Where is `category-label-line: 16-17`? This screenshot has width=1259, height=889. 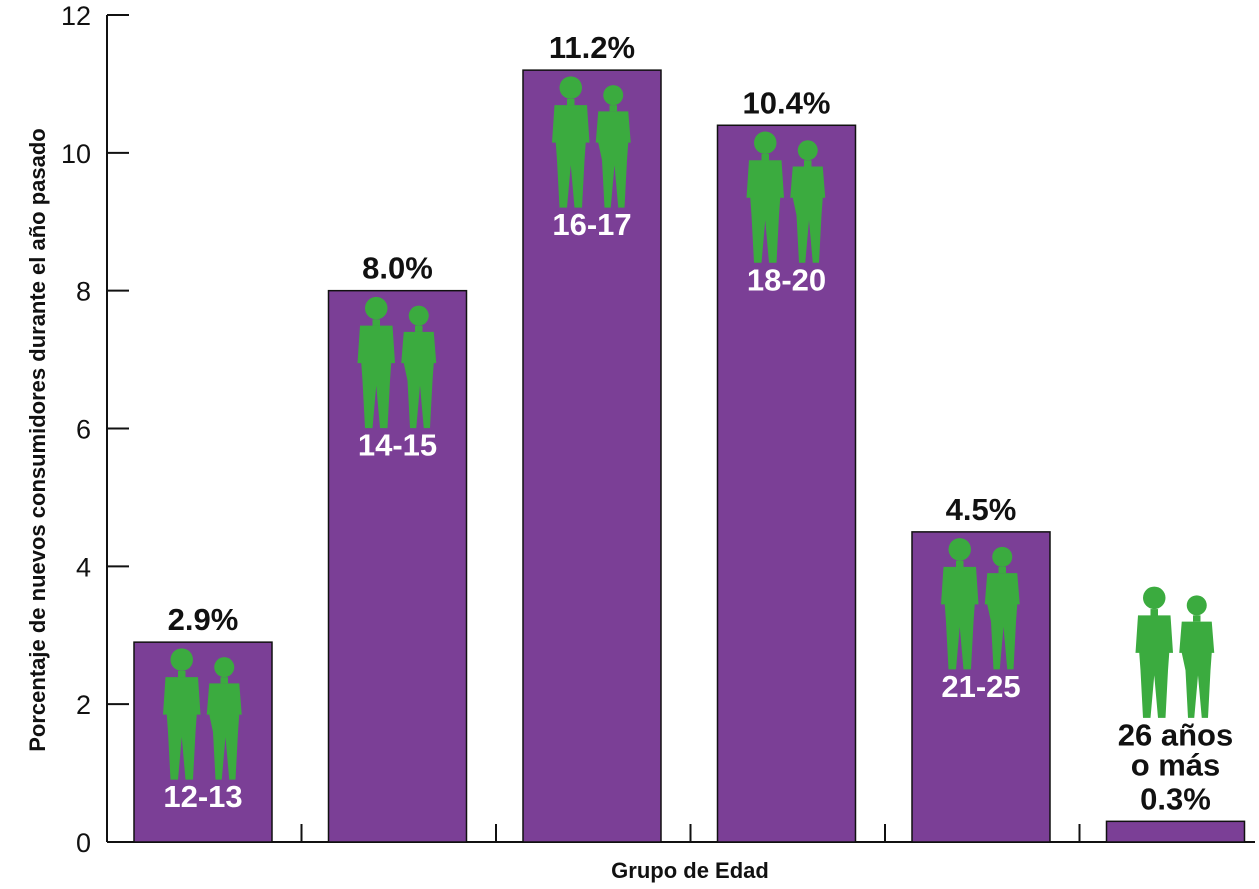
category-label-line: 16-17 is located at coordinates (591, 224).